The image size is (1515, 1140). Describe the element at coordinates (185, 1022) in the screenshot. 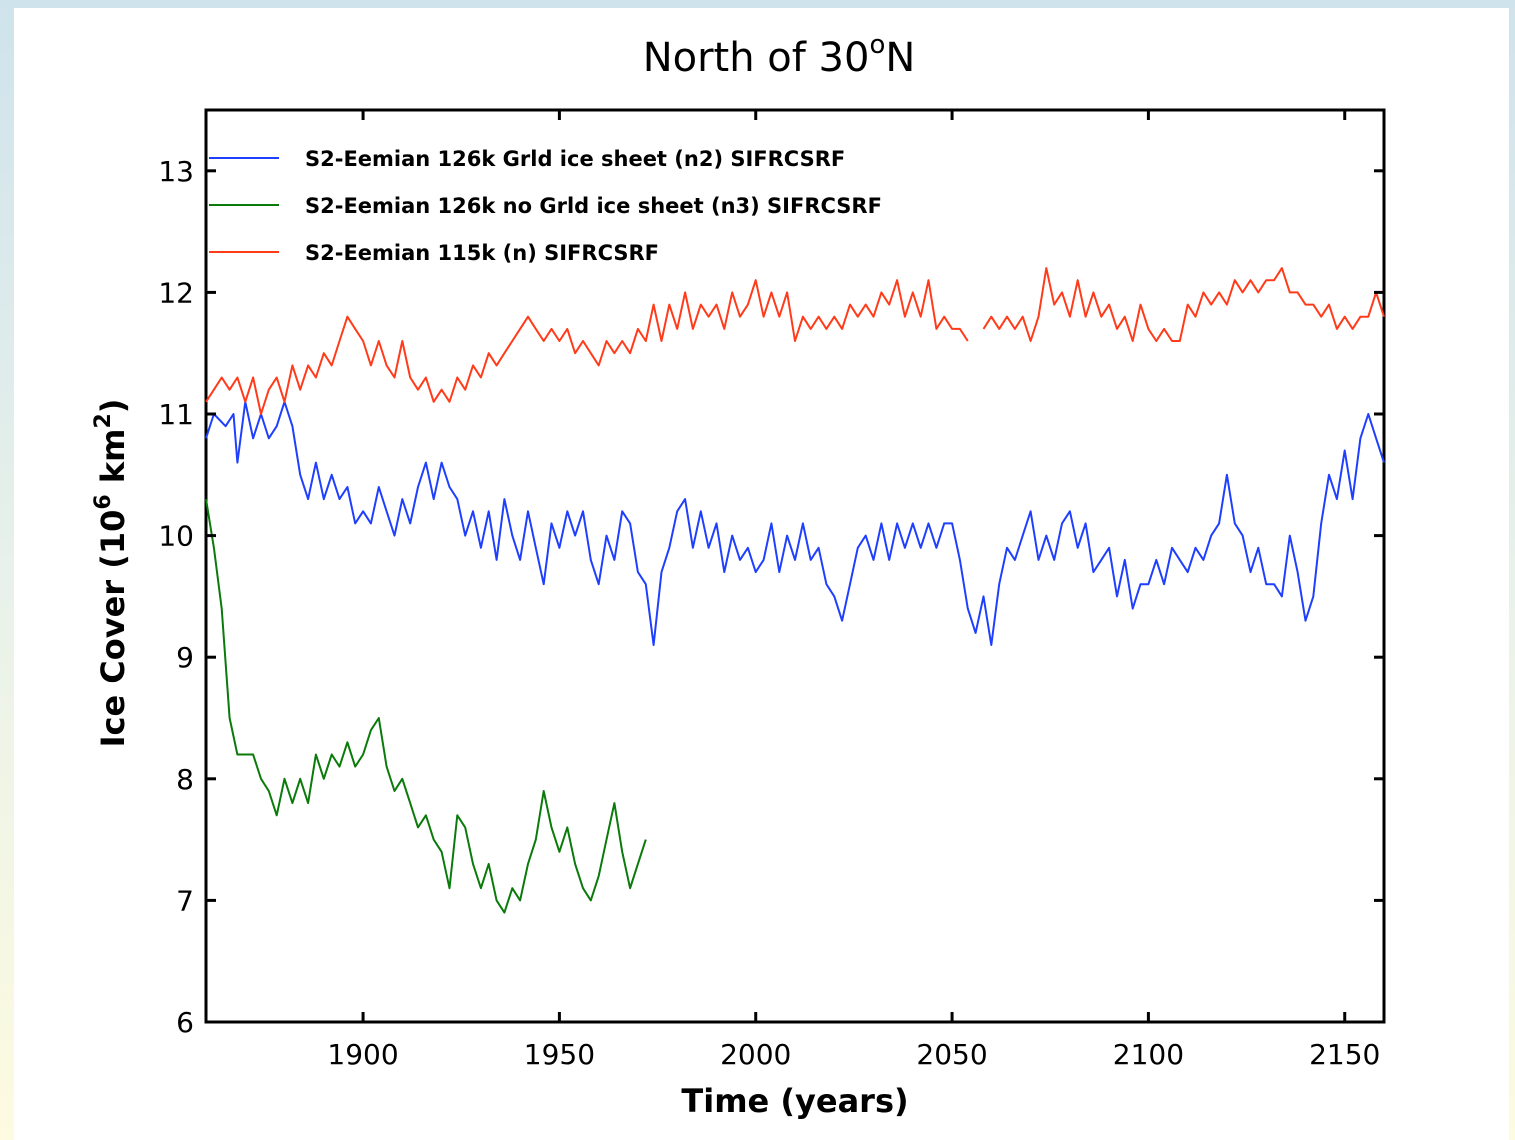

I see `y-tick-label: 6` at that location.